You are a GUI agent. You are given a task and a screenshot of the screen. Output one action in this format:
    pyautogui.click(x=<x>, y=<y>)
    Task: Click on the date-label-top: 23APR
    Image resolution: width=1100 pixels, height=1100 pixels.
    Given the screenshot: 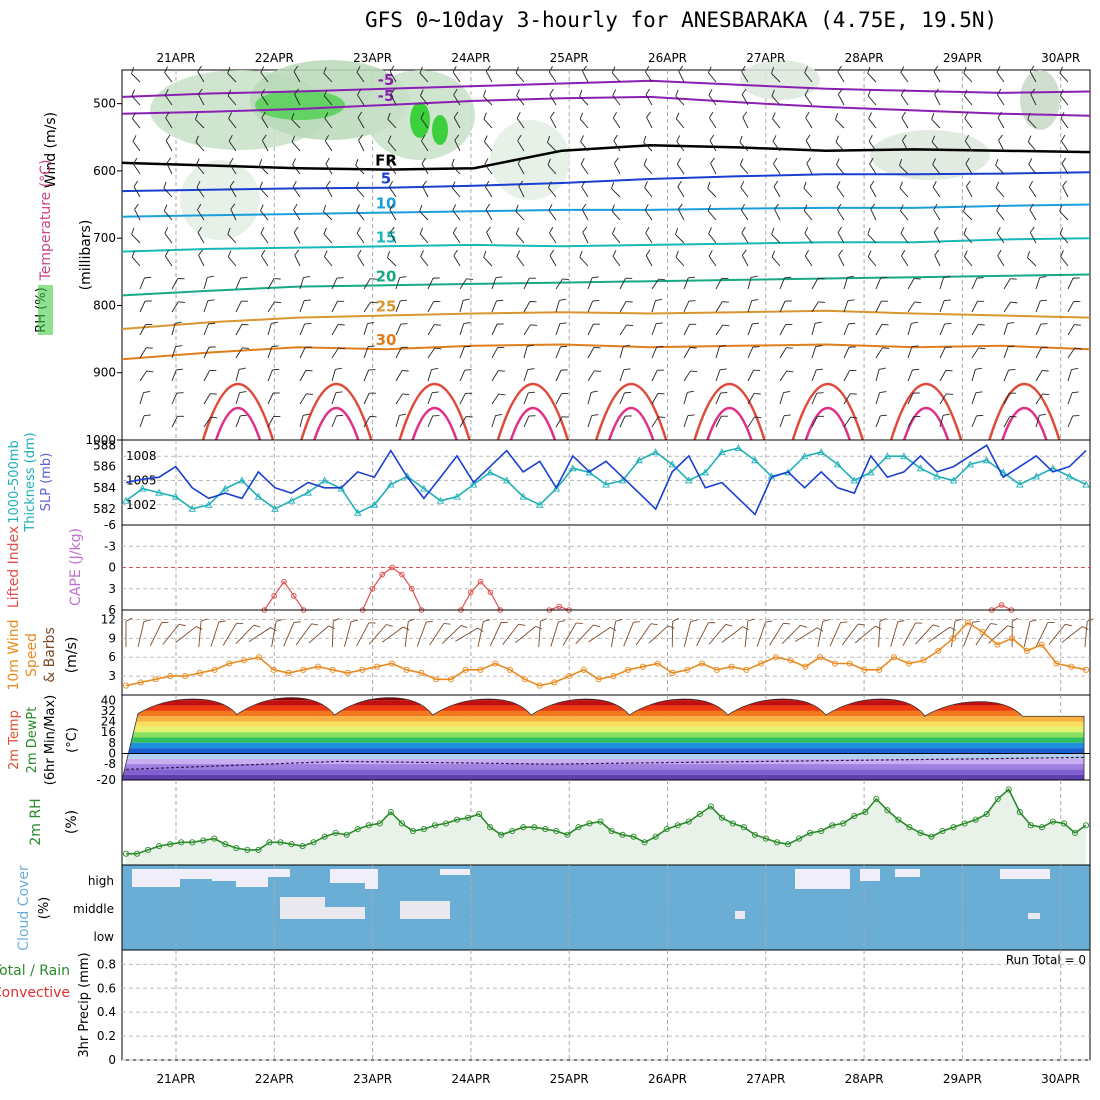 What is the action you would take?
    pyautogui.click(x=372, y=58)
    